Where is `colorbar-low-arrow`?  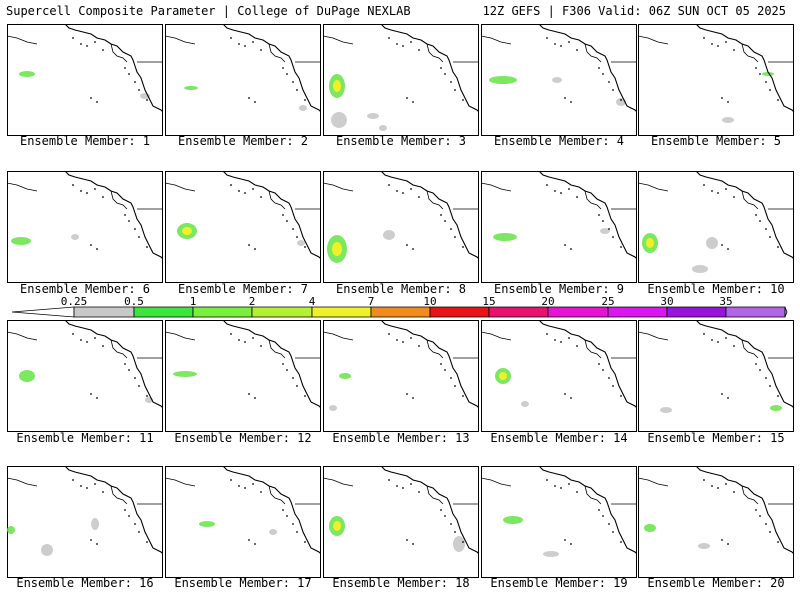 colorbar-low-arrow is located at coordinates (43, 312).